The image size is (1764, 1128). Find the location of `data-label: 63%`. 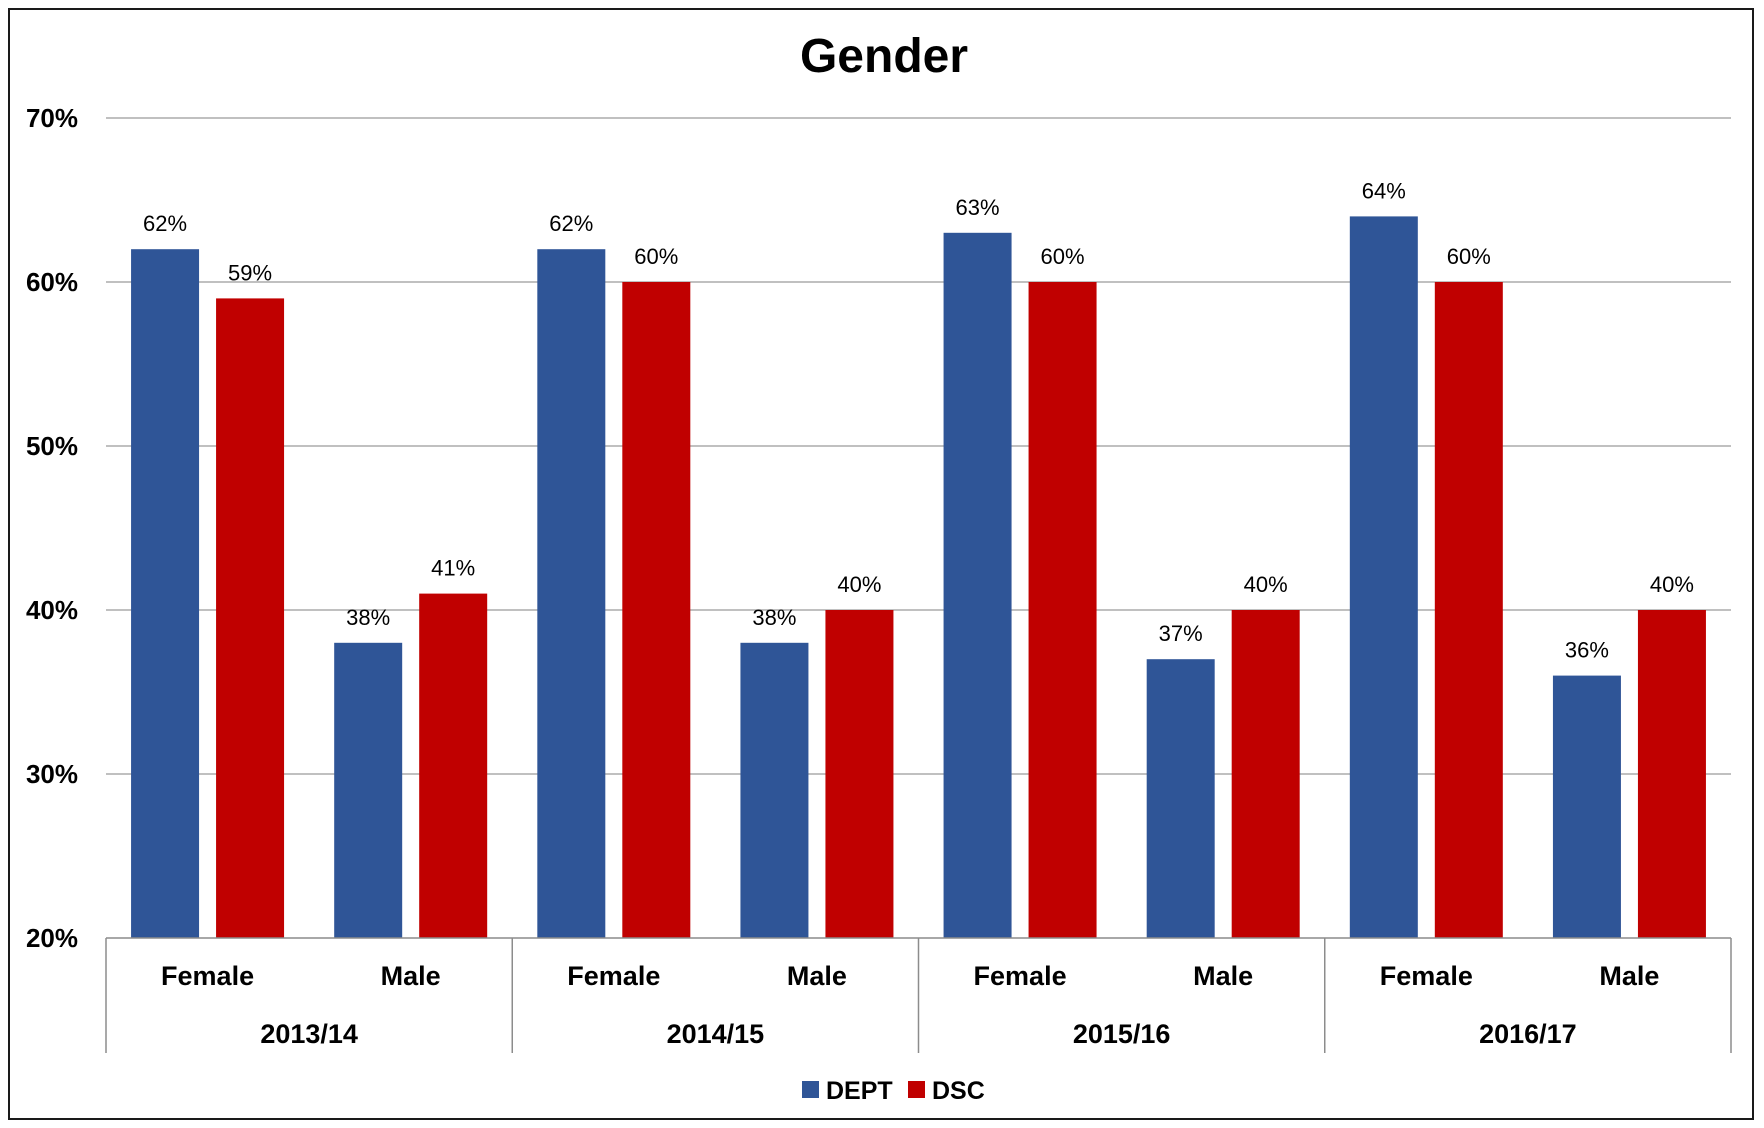

data-label: 63% is located at coordinates (978, 207).